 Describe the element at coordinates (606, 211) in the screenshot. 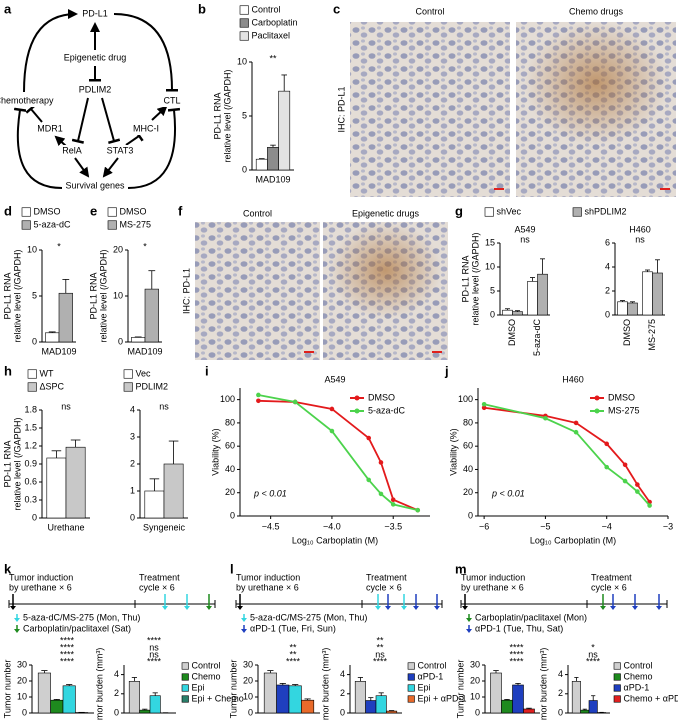

I see `legend-label: shPDLIM2` at that location.